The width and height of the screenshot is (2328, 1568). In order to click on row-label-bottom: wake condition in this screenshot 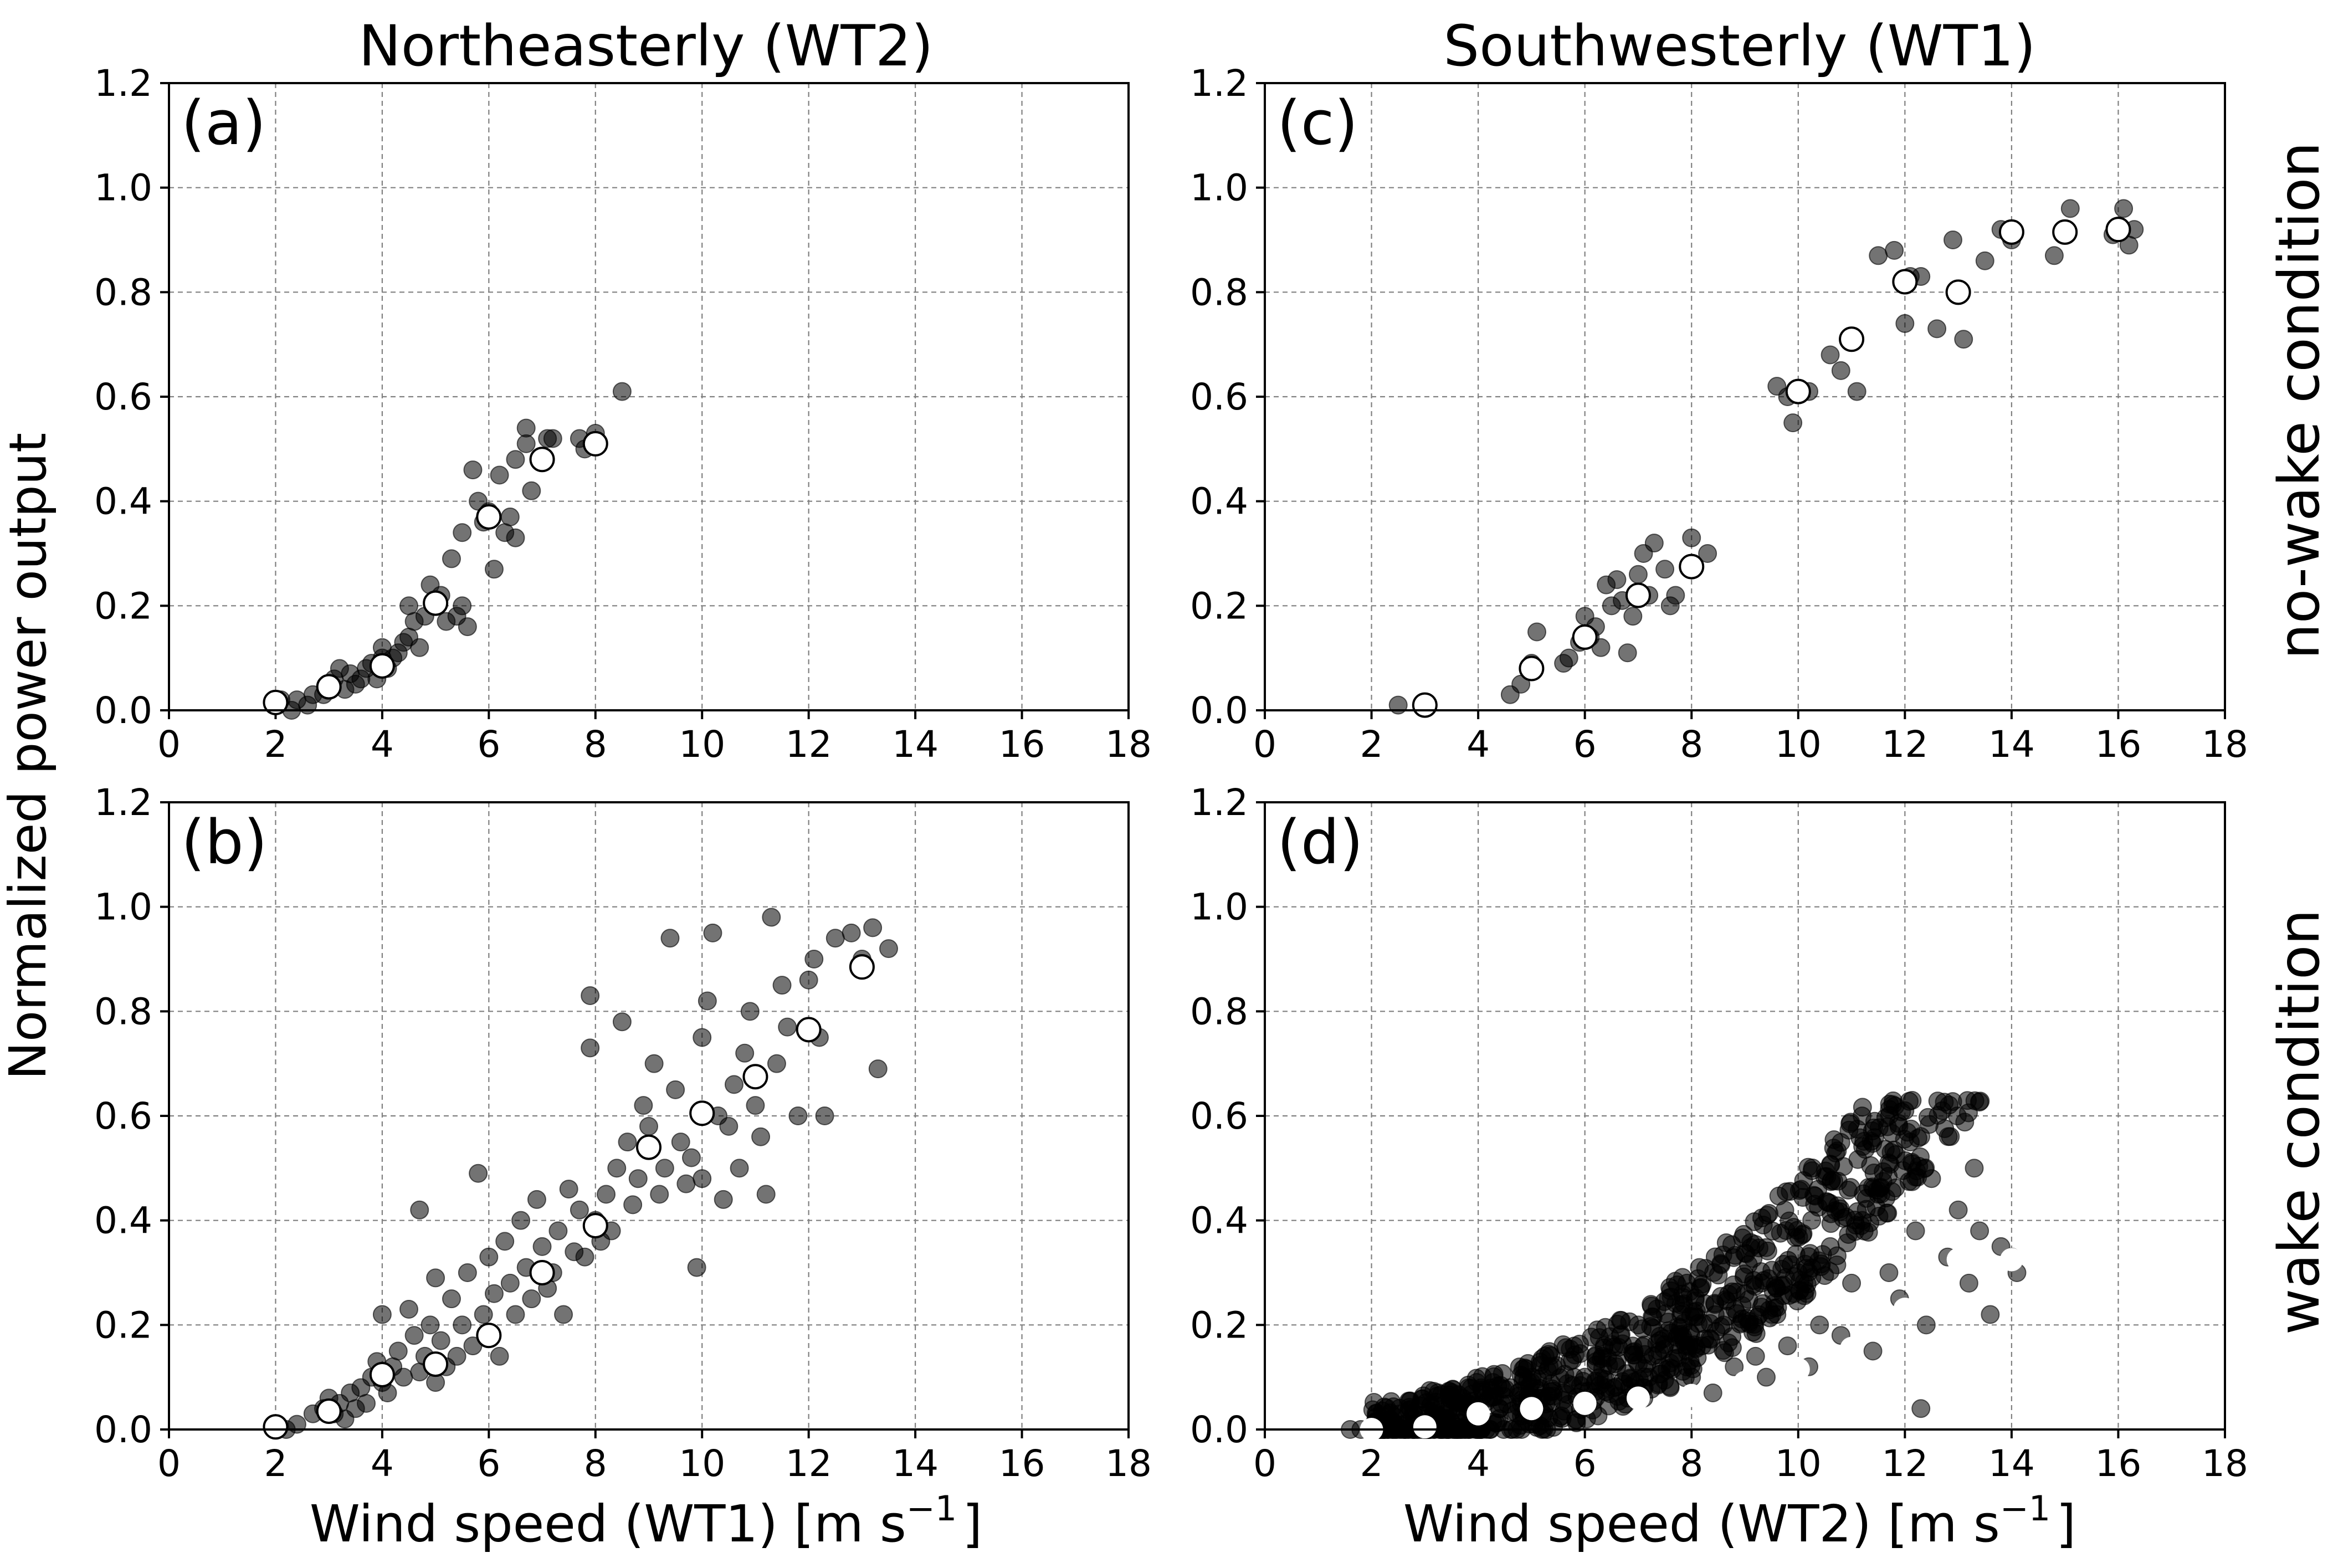, I will do `click(2297, 1122)`.